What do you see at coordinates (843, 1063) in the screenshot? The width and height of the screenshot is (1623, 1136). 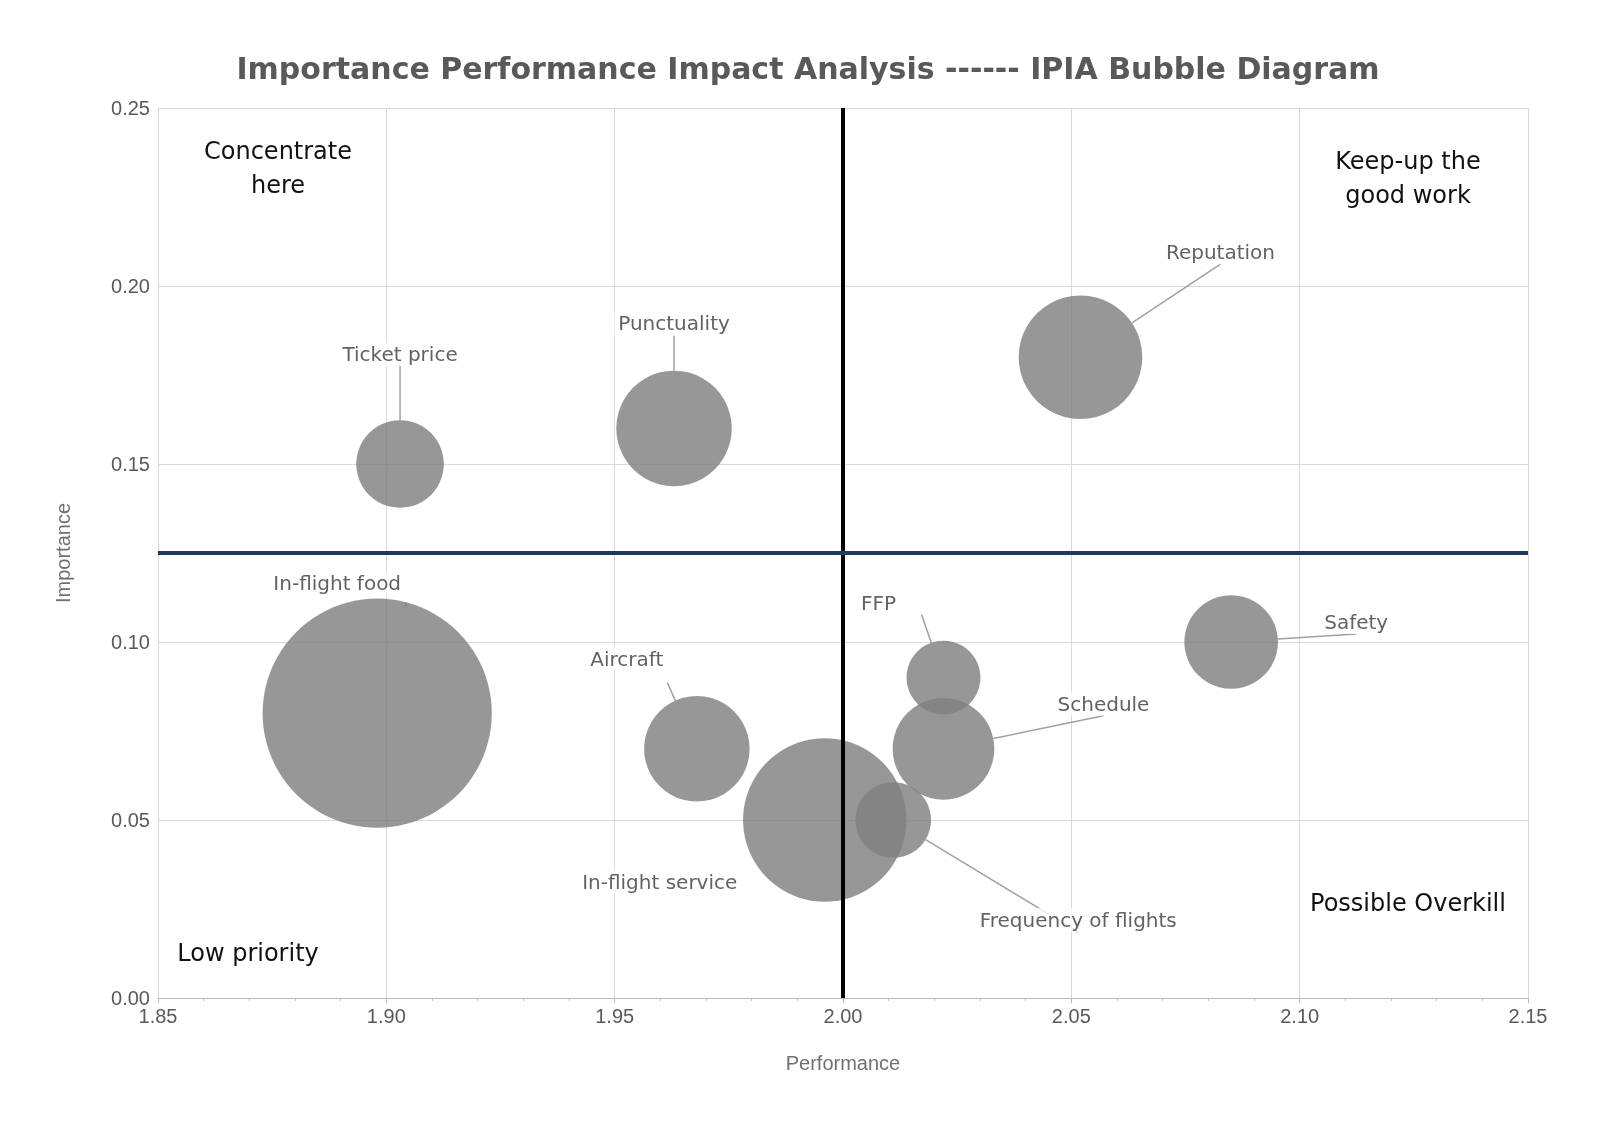 I see `x-axis-title: Performance` at bounding box center [843, 1063].